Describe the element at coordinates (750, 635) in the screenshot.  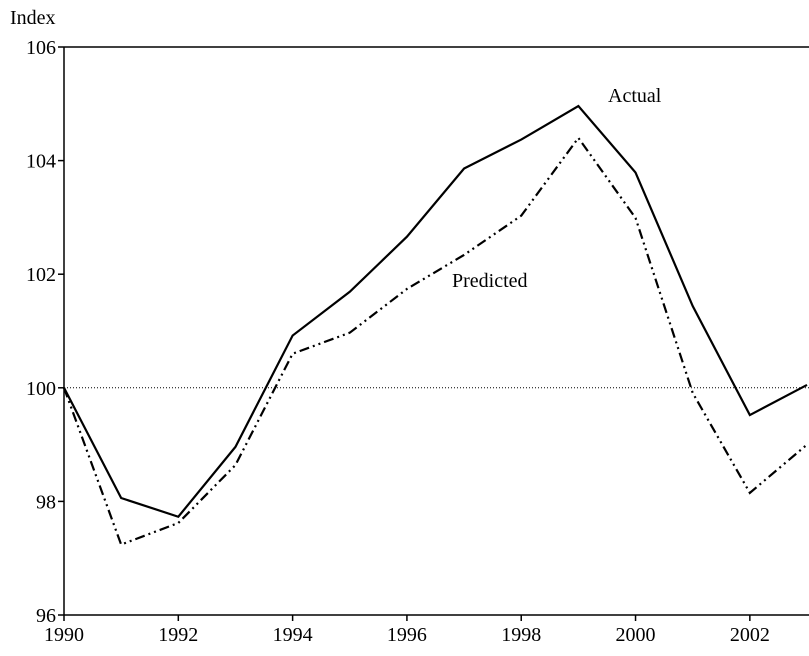
I see `x-tick-label: 2002` at that location.